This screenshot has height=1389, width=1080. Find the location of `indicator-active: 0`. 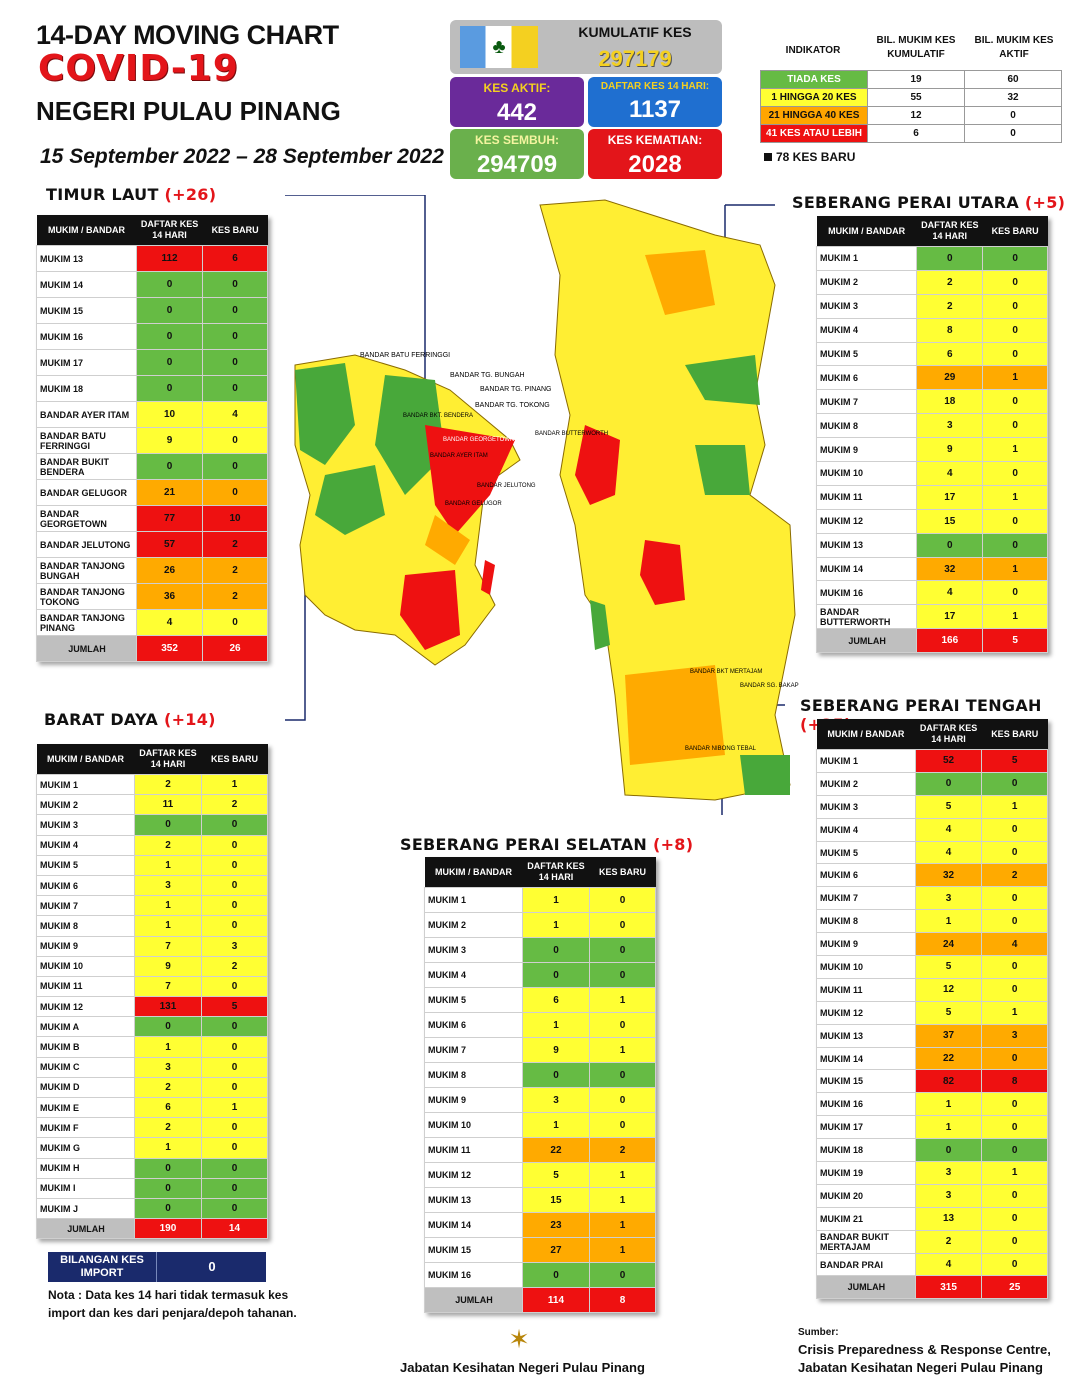

indicator-active: 0 is located at coordinates (1013, 115).